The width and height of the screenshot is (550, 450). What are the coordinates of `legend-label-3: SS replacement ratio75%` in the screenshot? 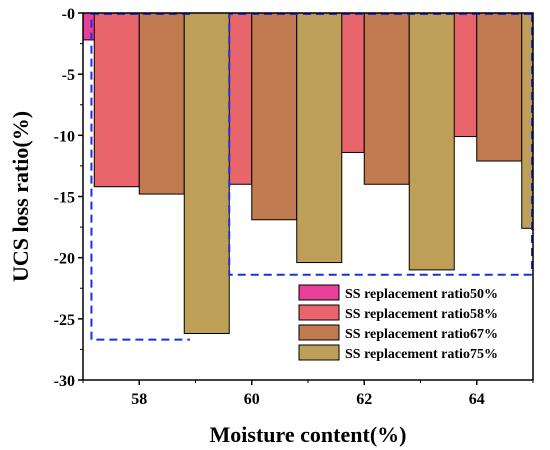 It's located at (421, 354).